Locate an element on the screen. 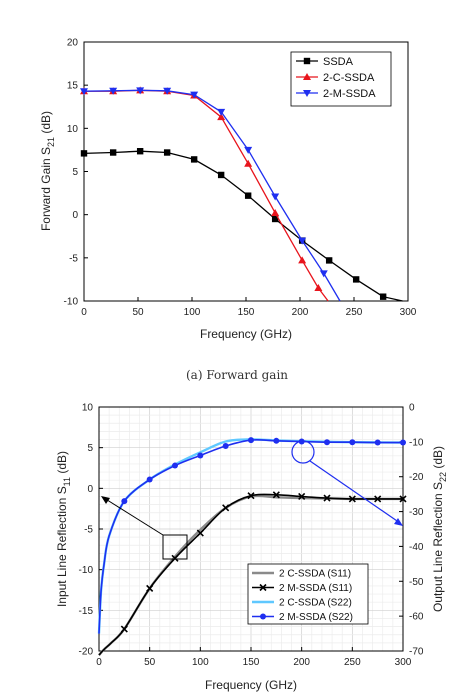 The width and height of the screenshot is (474, 692). s11-zoom-box is located at coordinates (175, 547).